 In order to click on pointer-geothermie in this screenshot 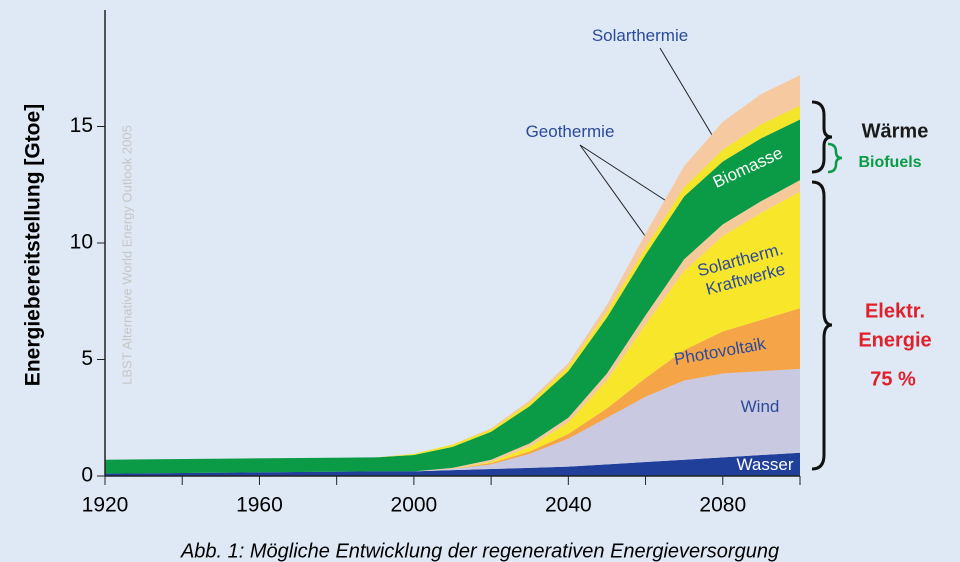, I will do `click(614, 192)`.